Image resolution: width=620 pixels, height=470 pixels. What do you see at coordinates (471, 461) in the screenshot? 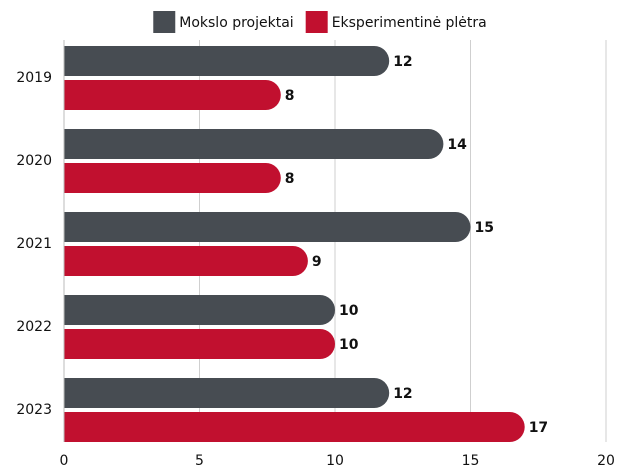
I see `x-tick-label: 15` at bounding box center [471, 461].